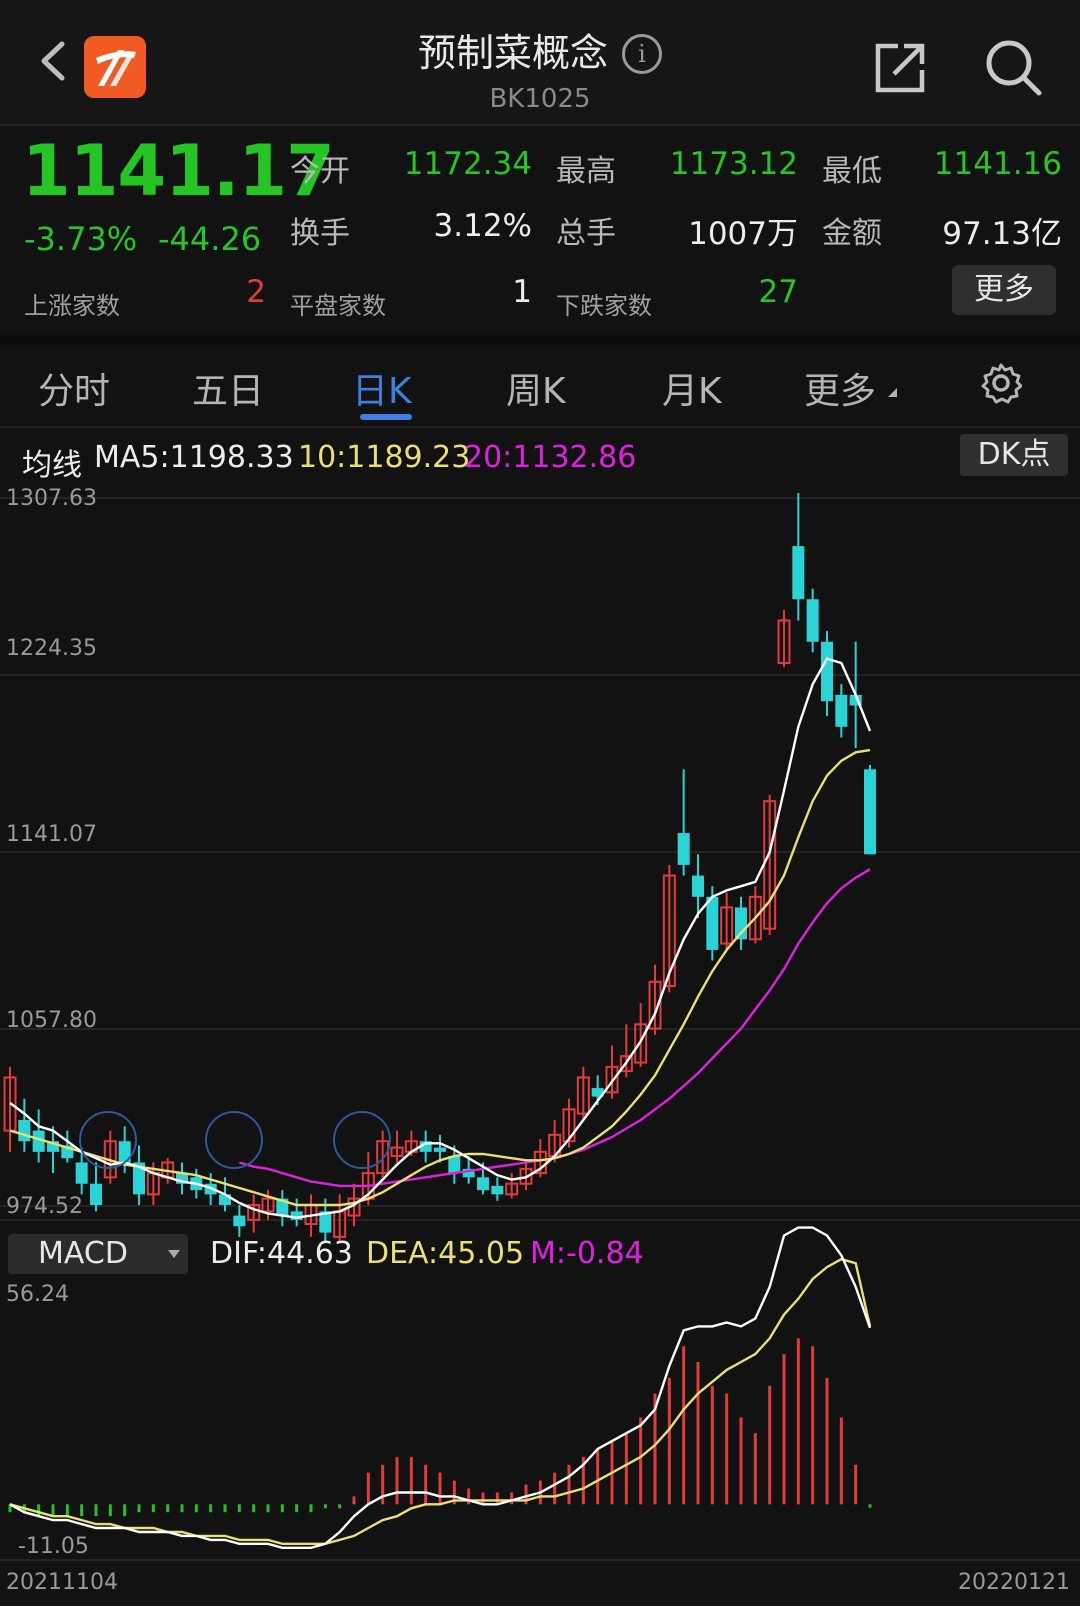 Image resolution: width=1080 pixels, height=1606 pixels. What do you see at coordinates (642, 54) in the screenshot?
I see `info-icon: i` at bounding box center [642, 54].